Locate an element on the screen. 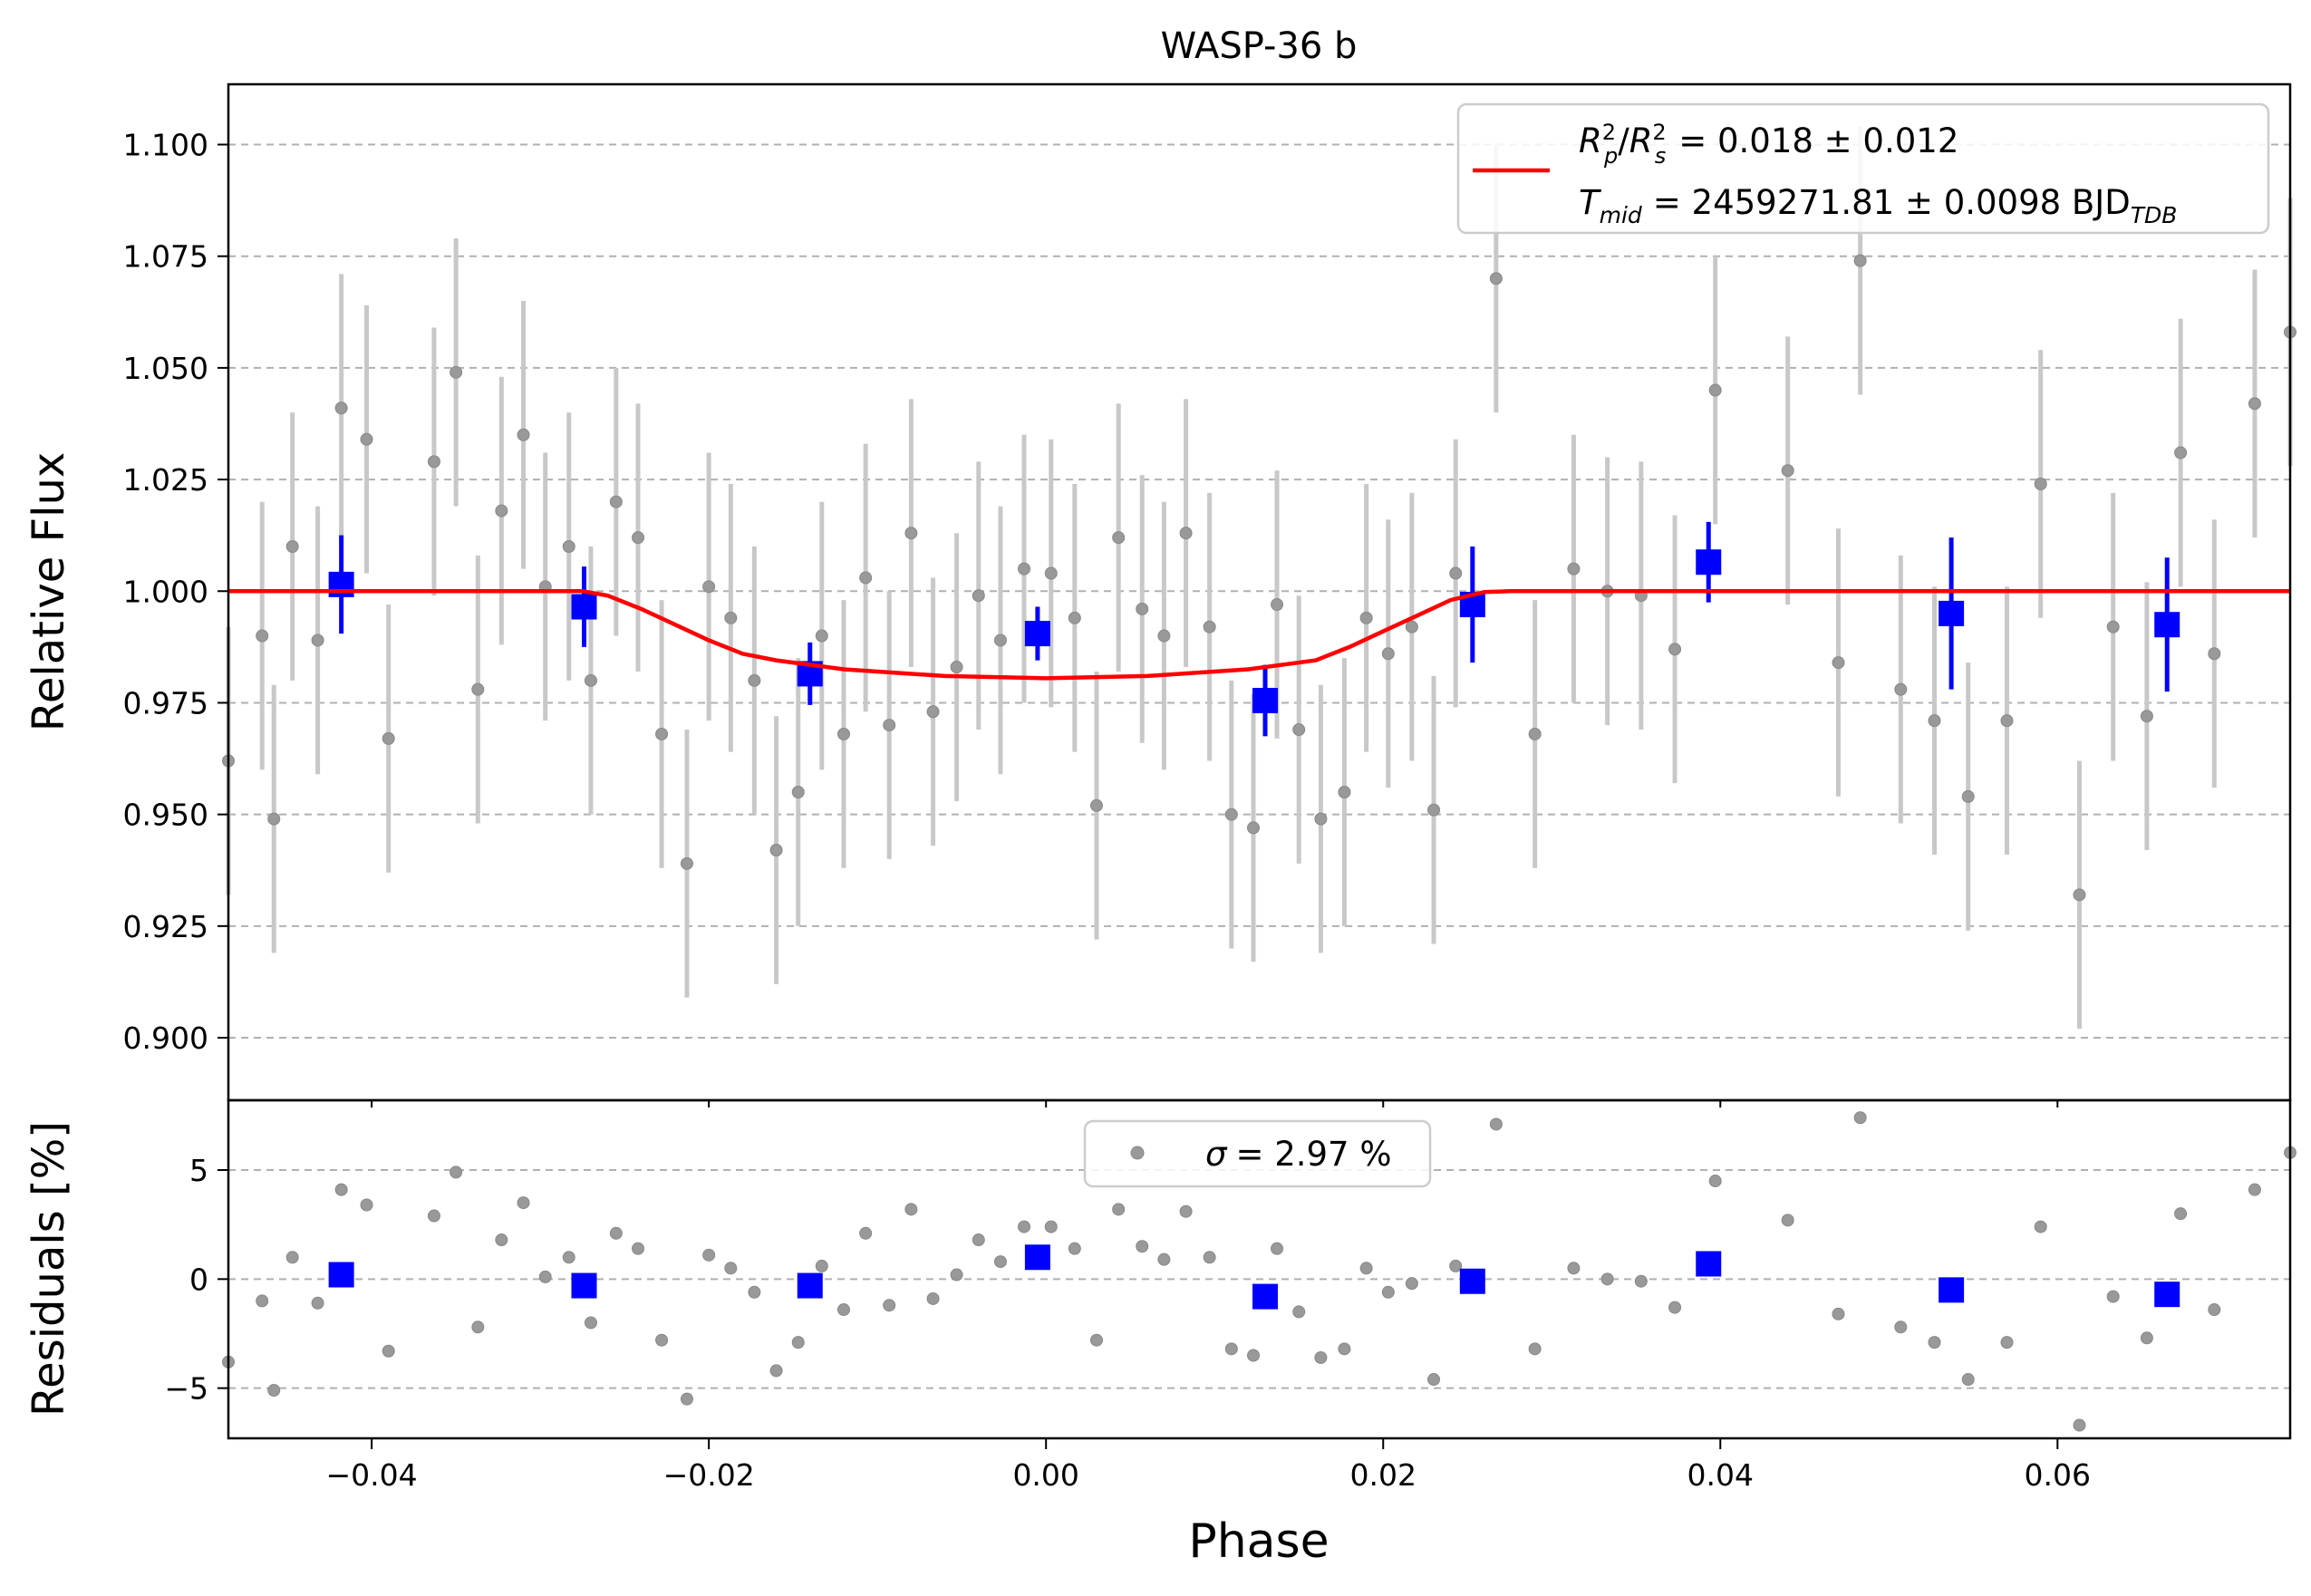  x-tick-label: 0.04 is located at coordinates (1721, 1475).